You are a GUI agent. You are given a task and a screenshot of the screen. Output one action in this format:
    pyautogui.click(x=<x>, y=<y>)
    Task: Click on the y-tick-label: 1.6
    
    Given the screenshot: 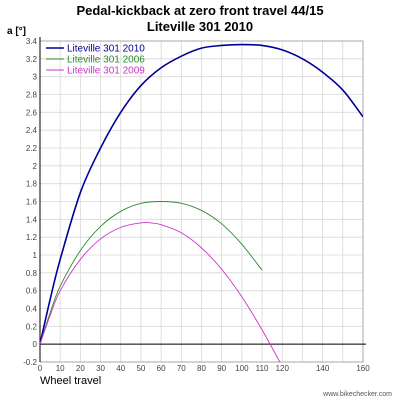 What is the action you would take?
    pyautogui.click(x=32, y=202)
    